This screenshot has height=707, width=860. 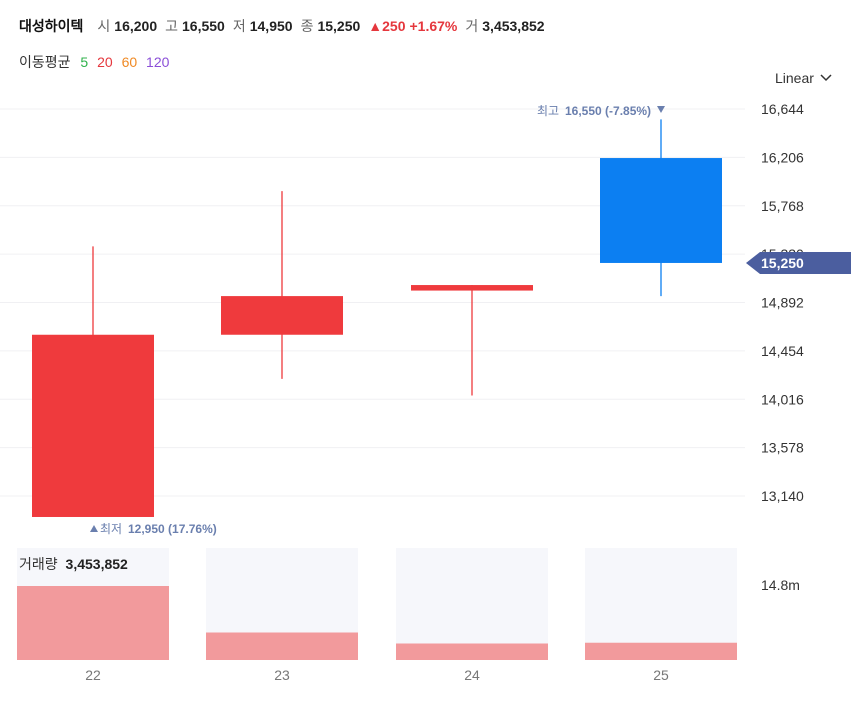 I want to click on y-tick-7: 13,578, so click(x=782, y=448).